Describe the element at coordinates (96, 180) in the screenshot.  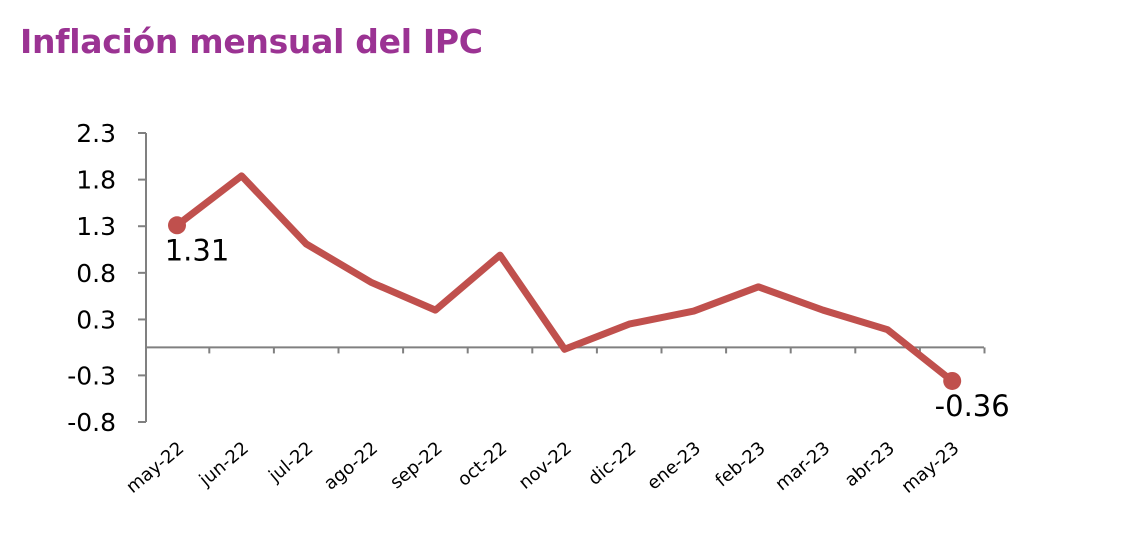
I see `y-tick-label: 1.8` at that location.